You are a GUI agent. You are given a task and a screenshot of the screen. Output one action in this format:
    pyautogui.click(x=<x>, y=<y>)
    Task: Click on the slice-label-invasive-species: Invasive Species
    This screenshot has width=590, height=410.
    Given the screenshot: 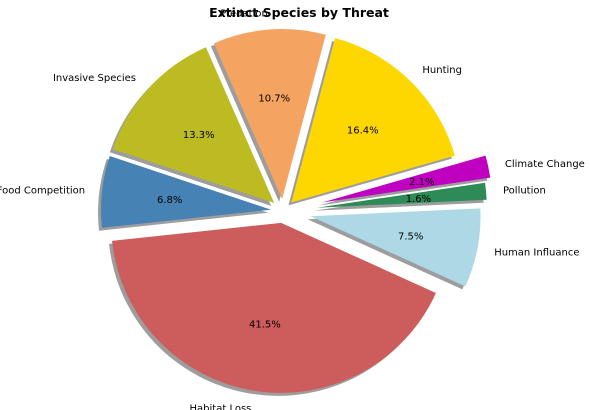 What is the action you would take?
    pyautogui.click(x=94, y=78)
    